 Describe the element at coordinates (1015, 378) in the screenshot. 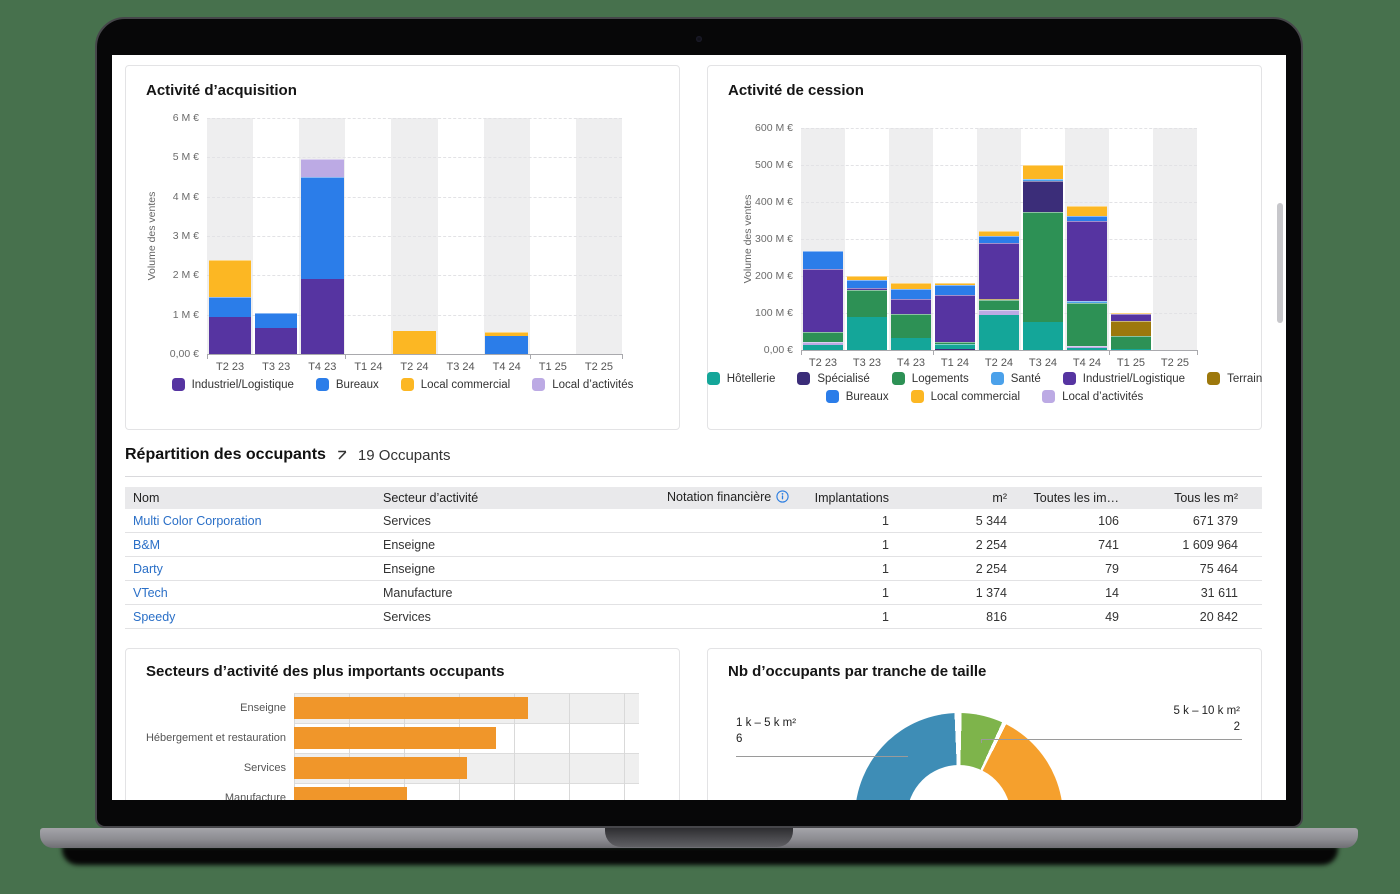

I see `legend-item: Santé` at that location.